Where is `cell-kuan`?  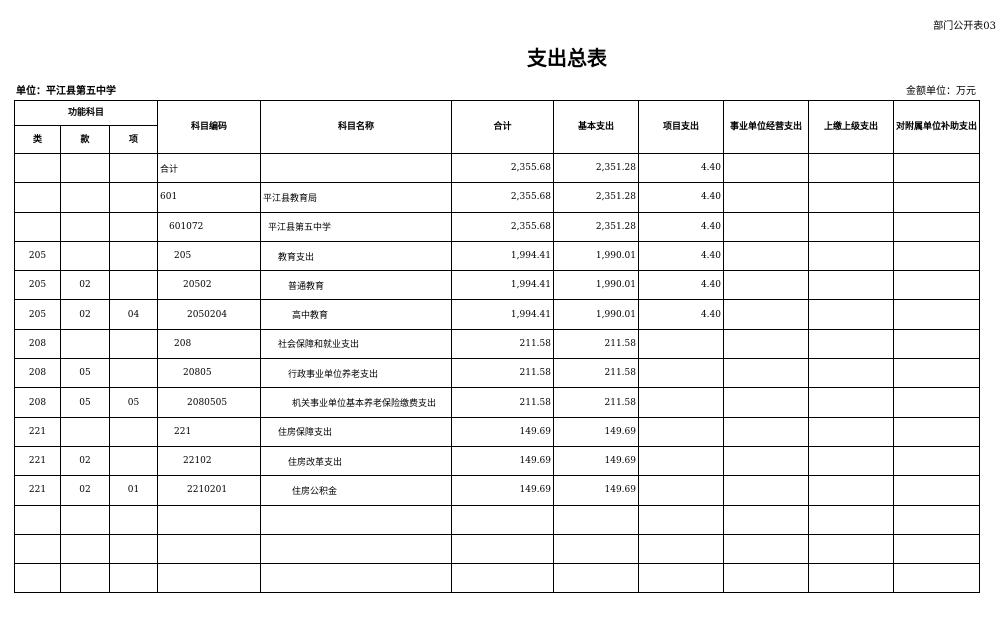
cell-kuan is located at coordinates (85, 549).